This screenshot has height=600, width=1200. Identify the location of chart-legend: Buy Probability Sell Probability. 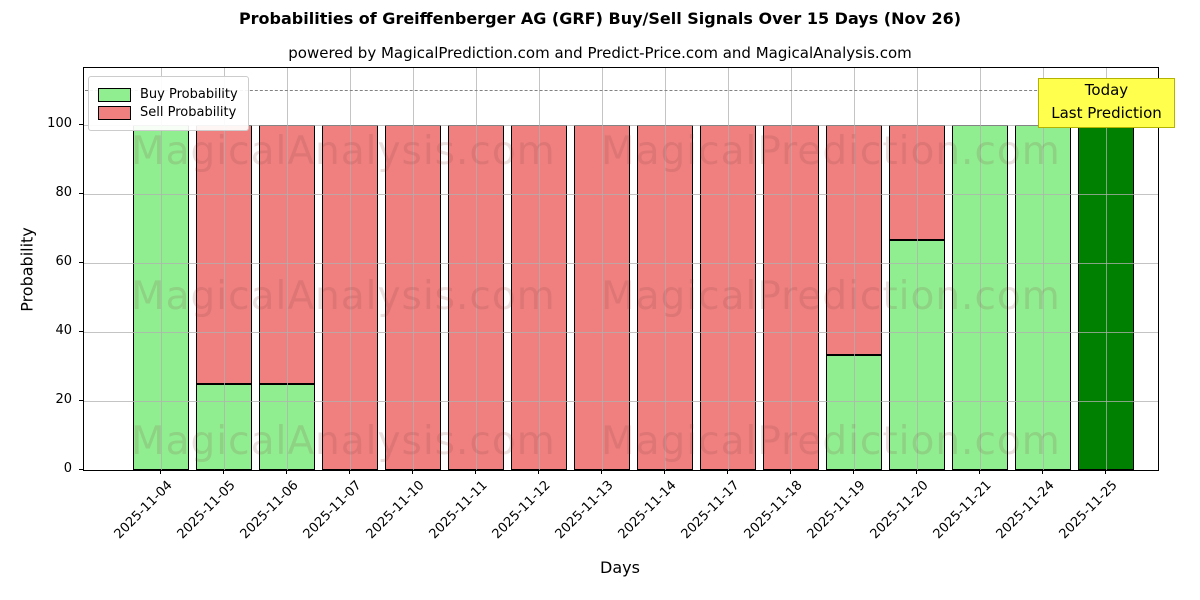
(168, 103).